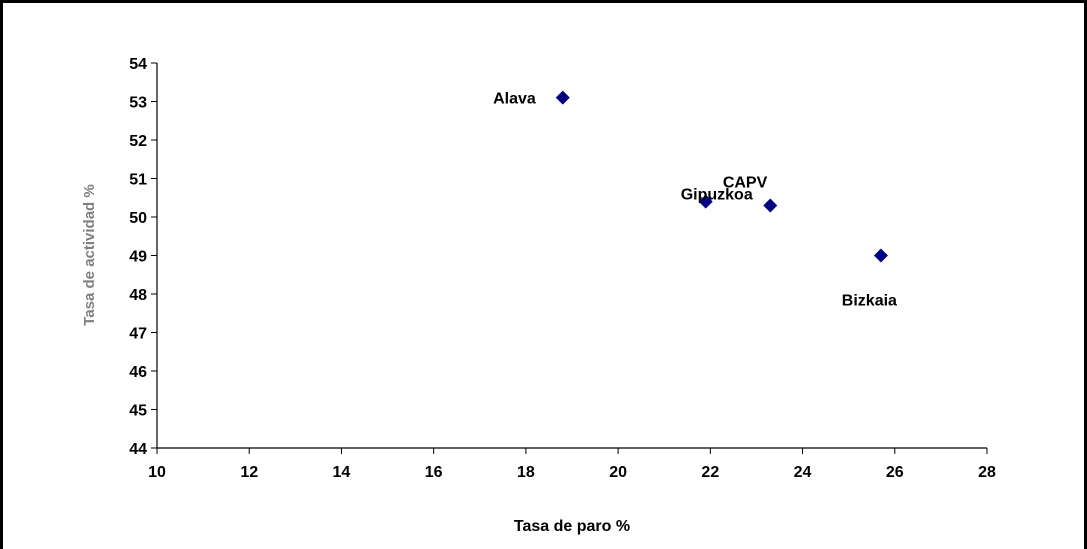 This screenshot has width=1087, height=549. Describe the element at coordinates (138, 141) in the screenshot. I see `y-tick-label: 52` at that location.